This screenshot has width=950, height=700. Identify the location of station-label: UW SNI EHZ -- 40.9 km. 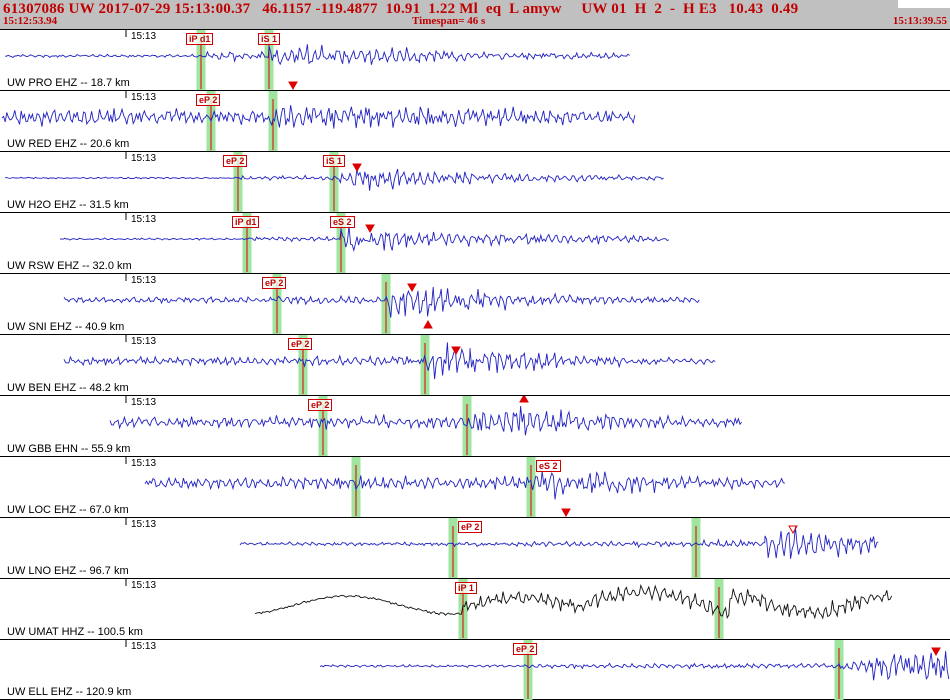
(66, 327).